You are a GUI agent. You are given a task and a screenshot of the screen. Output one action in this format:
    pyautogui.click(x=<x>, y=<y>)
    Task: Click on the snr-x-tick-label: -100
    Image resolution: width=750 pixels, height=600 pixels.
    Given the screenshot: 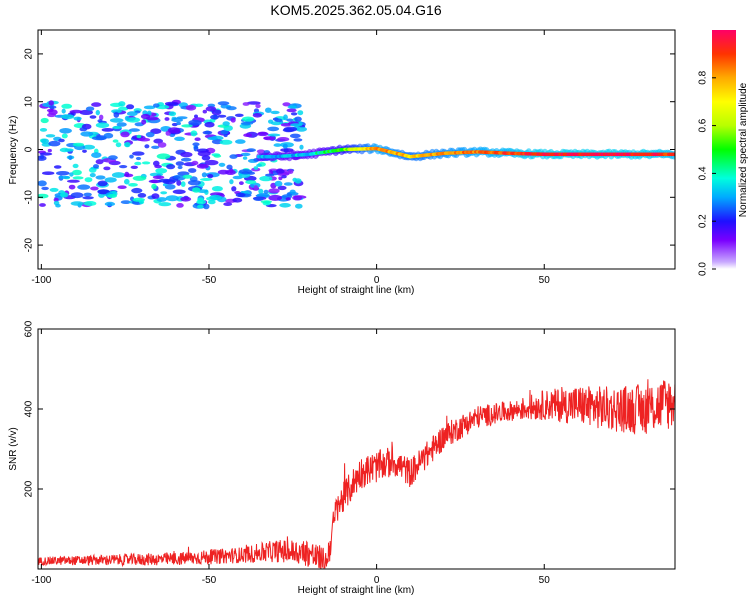 What is the action you would take?
    pyautogui.click(x=41, y=580)
    